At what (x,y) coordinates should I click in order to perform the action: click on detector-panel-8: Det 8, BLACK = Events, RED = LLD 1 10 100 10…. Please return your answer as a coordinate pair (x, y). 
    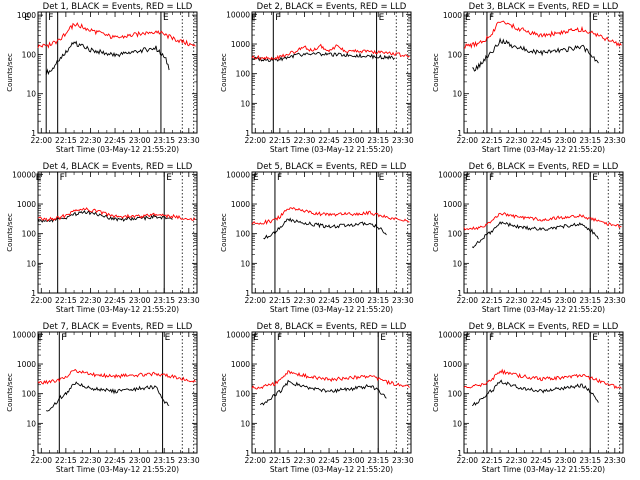
    Looking at the image, I should click on (317, 398).